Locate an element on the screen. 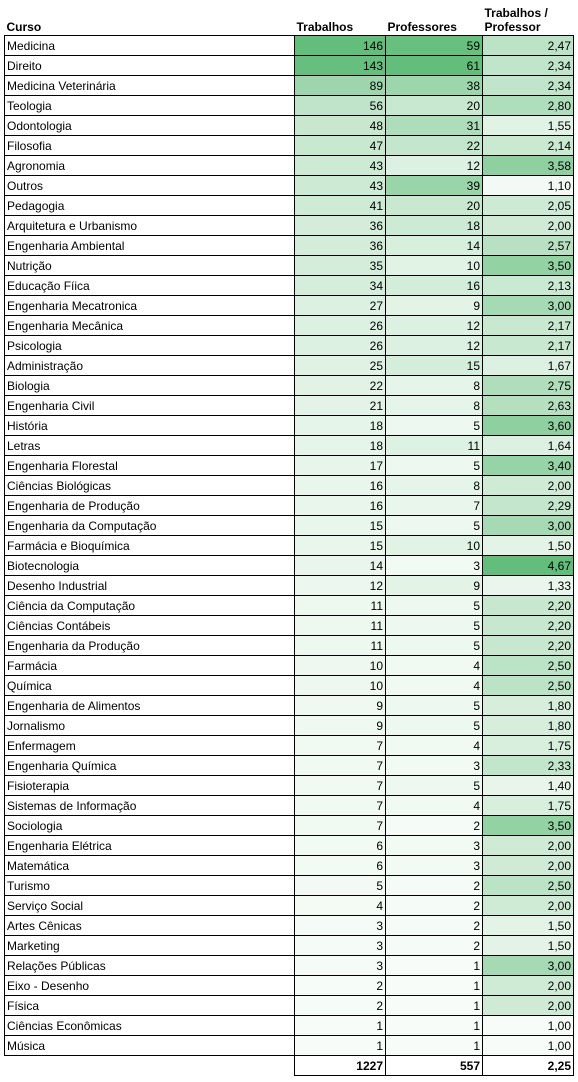 The height and width of the screenshot is (1082, 578). curso-cell: Engenharia Florestal is located at coordinates (149, 465).